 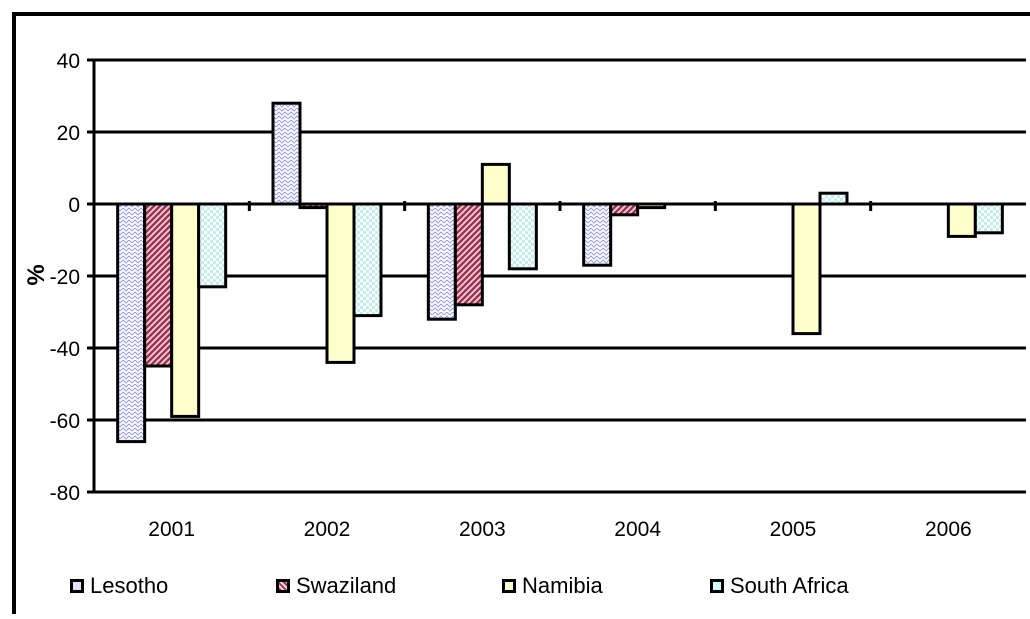 I want to click on legend-label: Namibia, so click(x=562, y=585).